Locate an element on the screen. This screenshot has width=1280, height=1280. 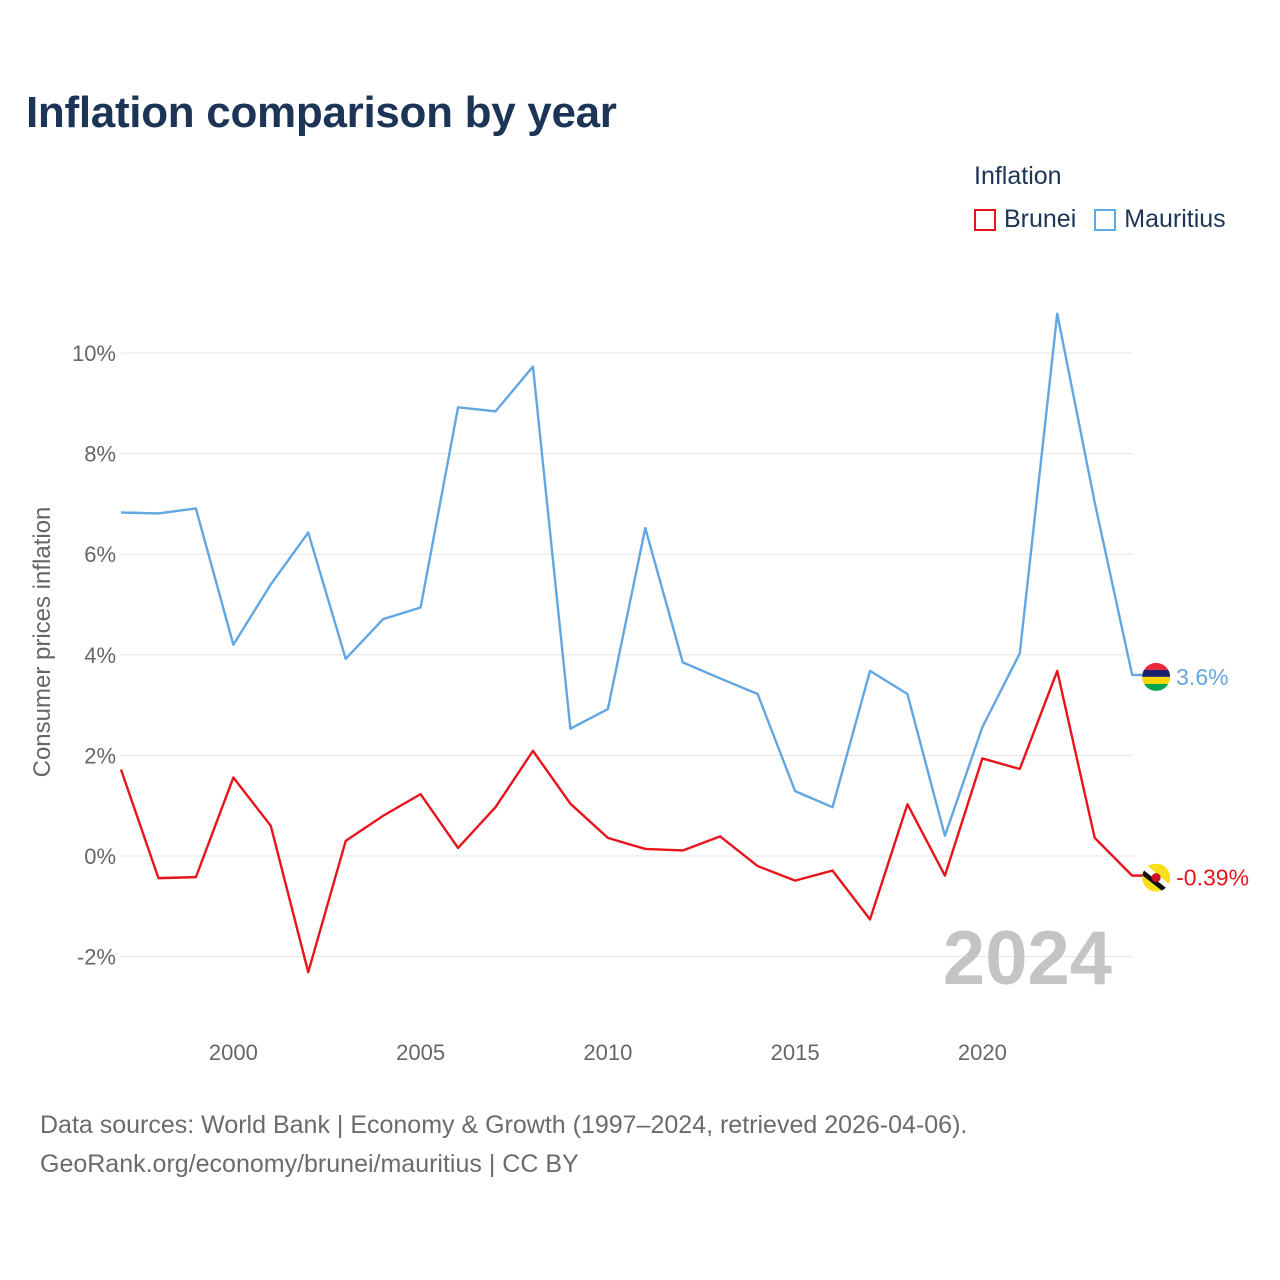
legend-item-brunei: Brunei is located at coordinates (1025, 219).